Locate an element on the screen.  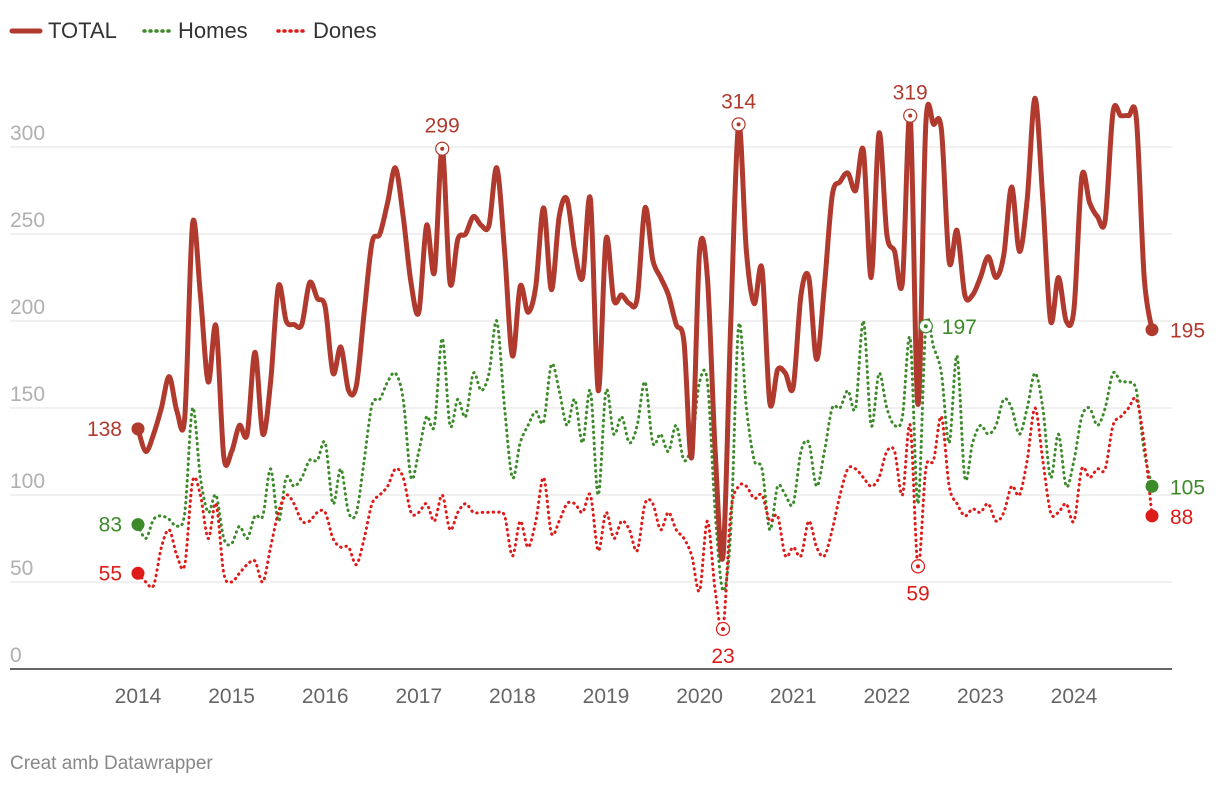
y-tick-label: 0 is located at coordinates (16, 655).